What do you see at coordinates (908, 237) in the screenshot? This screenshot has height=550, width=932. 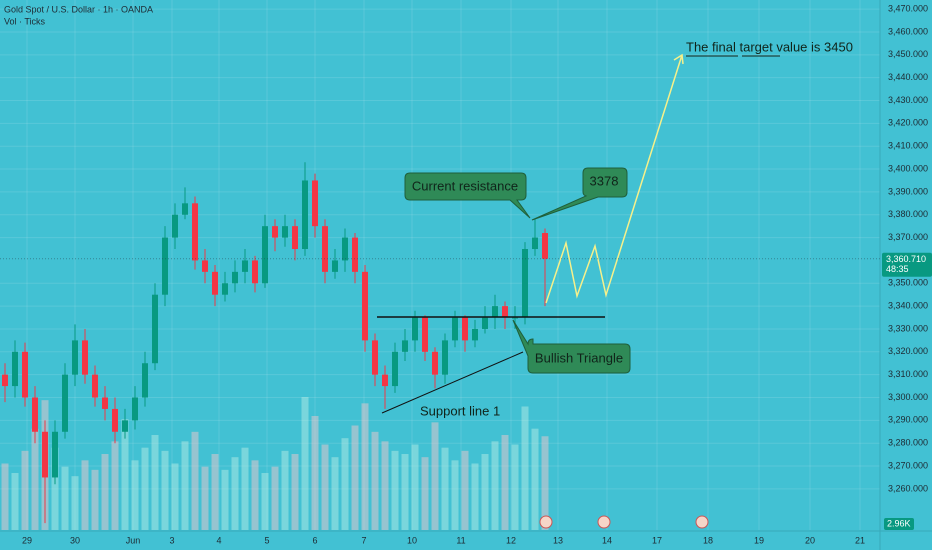 I see `y-tick-label: 3,370.000` at bounding box center [908, 237].